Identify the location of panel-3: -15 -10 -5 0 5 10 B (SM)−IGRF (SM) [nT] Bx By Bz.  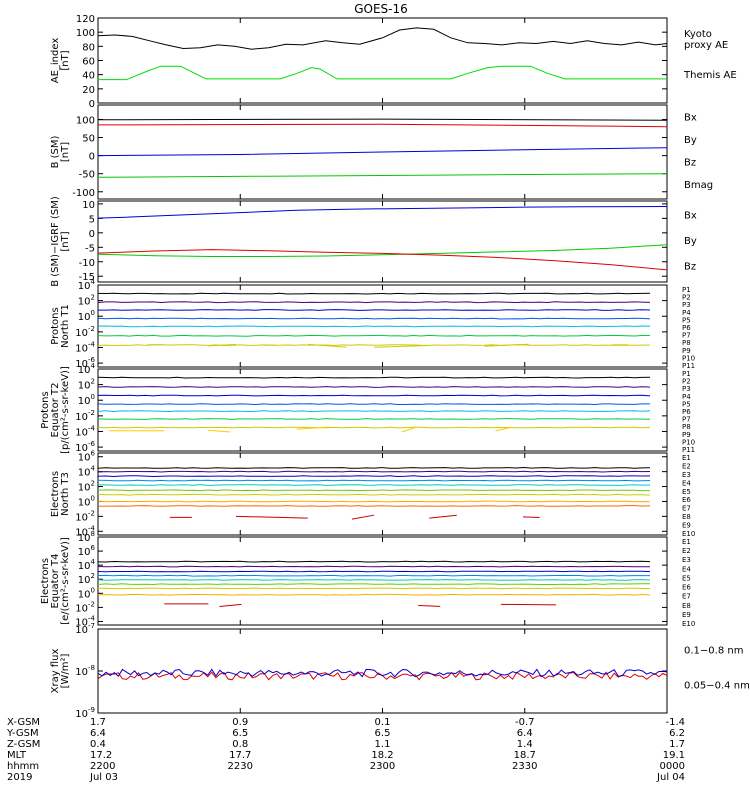
(373, 241).